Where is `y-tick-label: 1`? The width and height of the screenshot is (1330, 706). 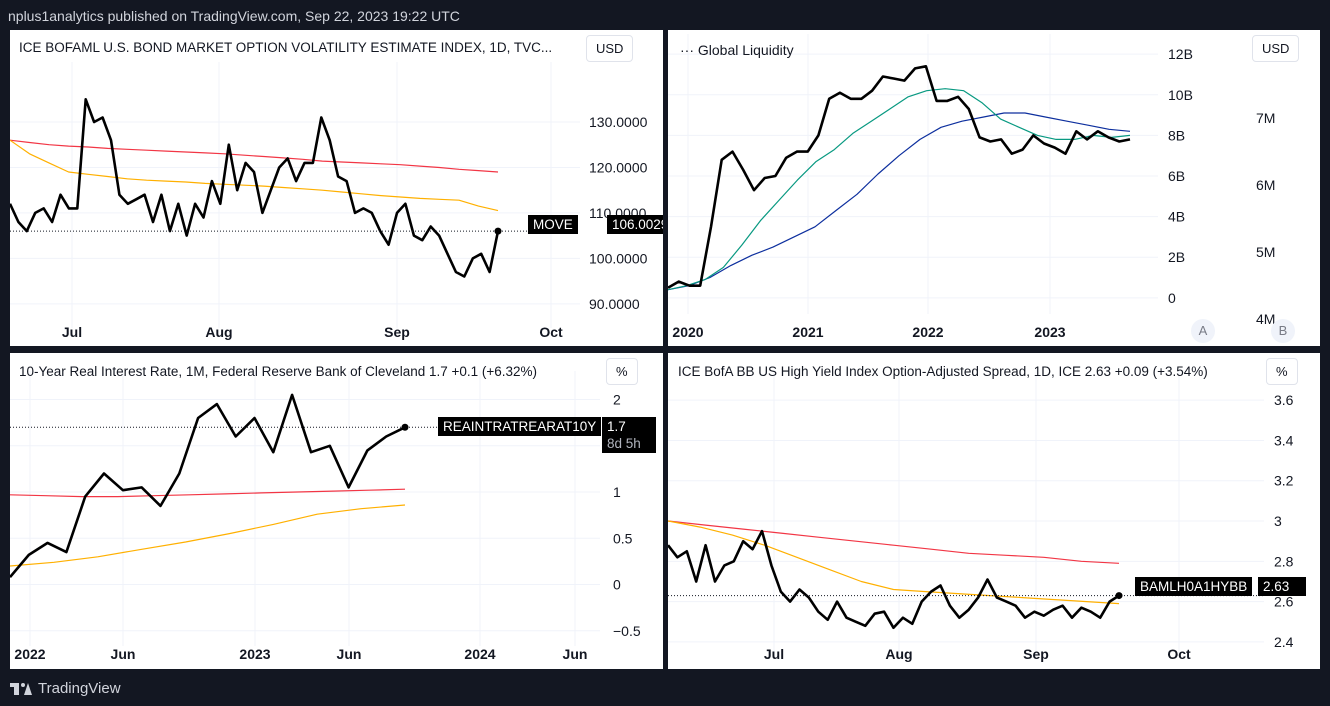 y-tick-label: 1 is located at coordinates (617, 492).